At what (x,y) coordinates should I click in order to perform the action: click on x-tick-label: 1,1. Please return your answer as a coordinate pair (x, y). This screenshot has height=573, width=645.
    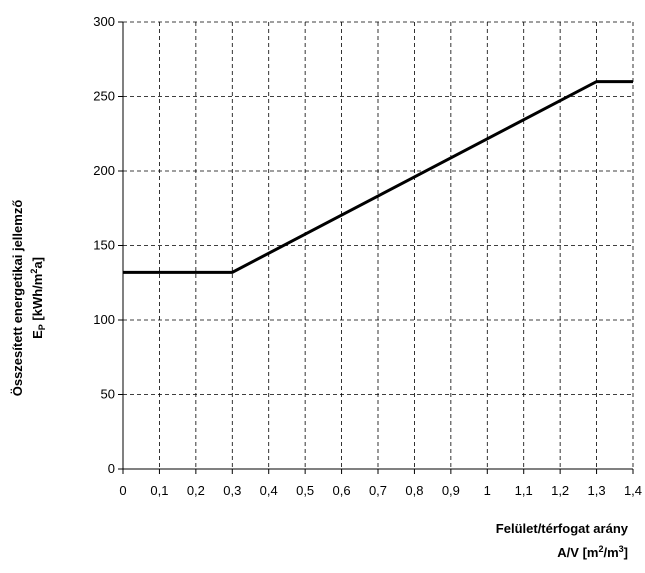
    Looking at the image, I should click on (524, 490).